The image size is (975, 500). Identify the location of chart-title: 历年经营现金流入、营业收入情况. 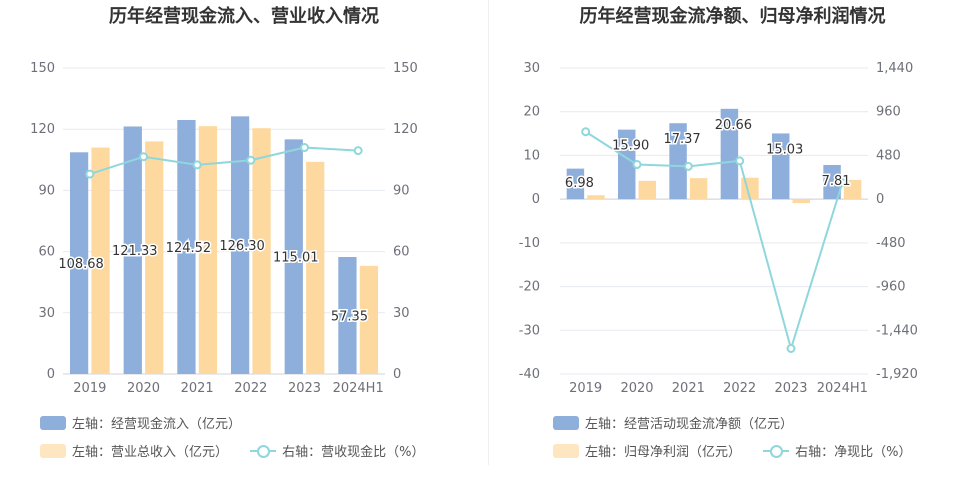
(244, 16).